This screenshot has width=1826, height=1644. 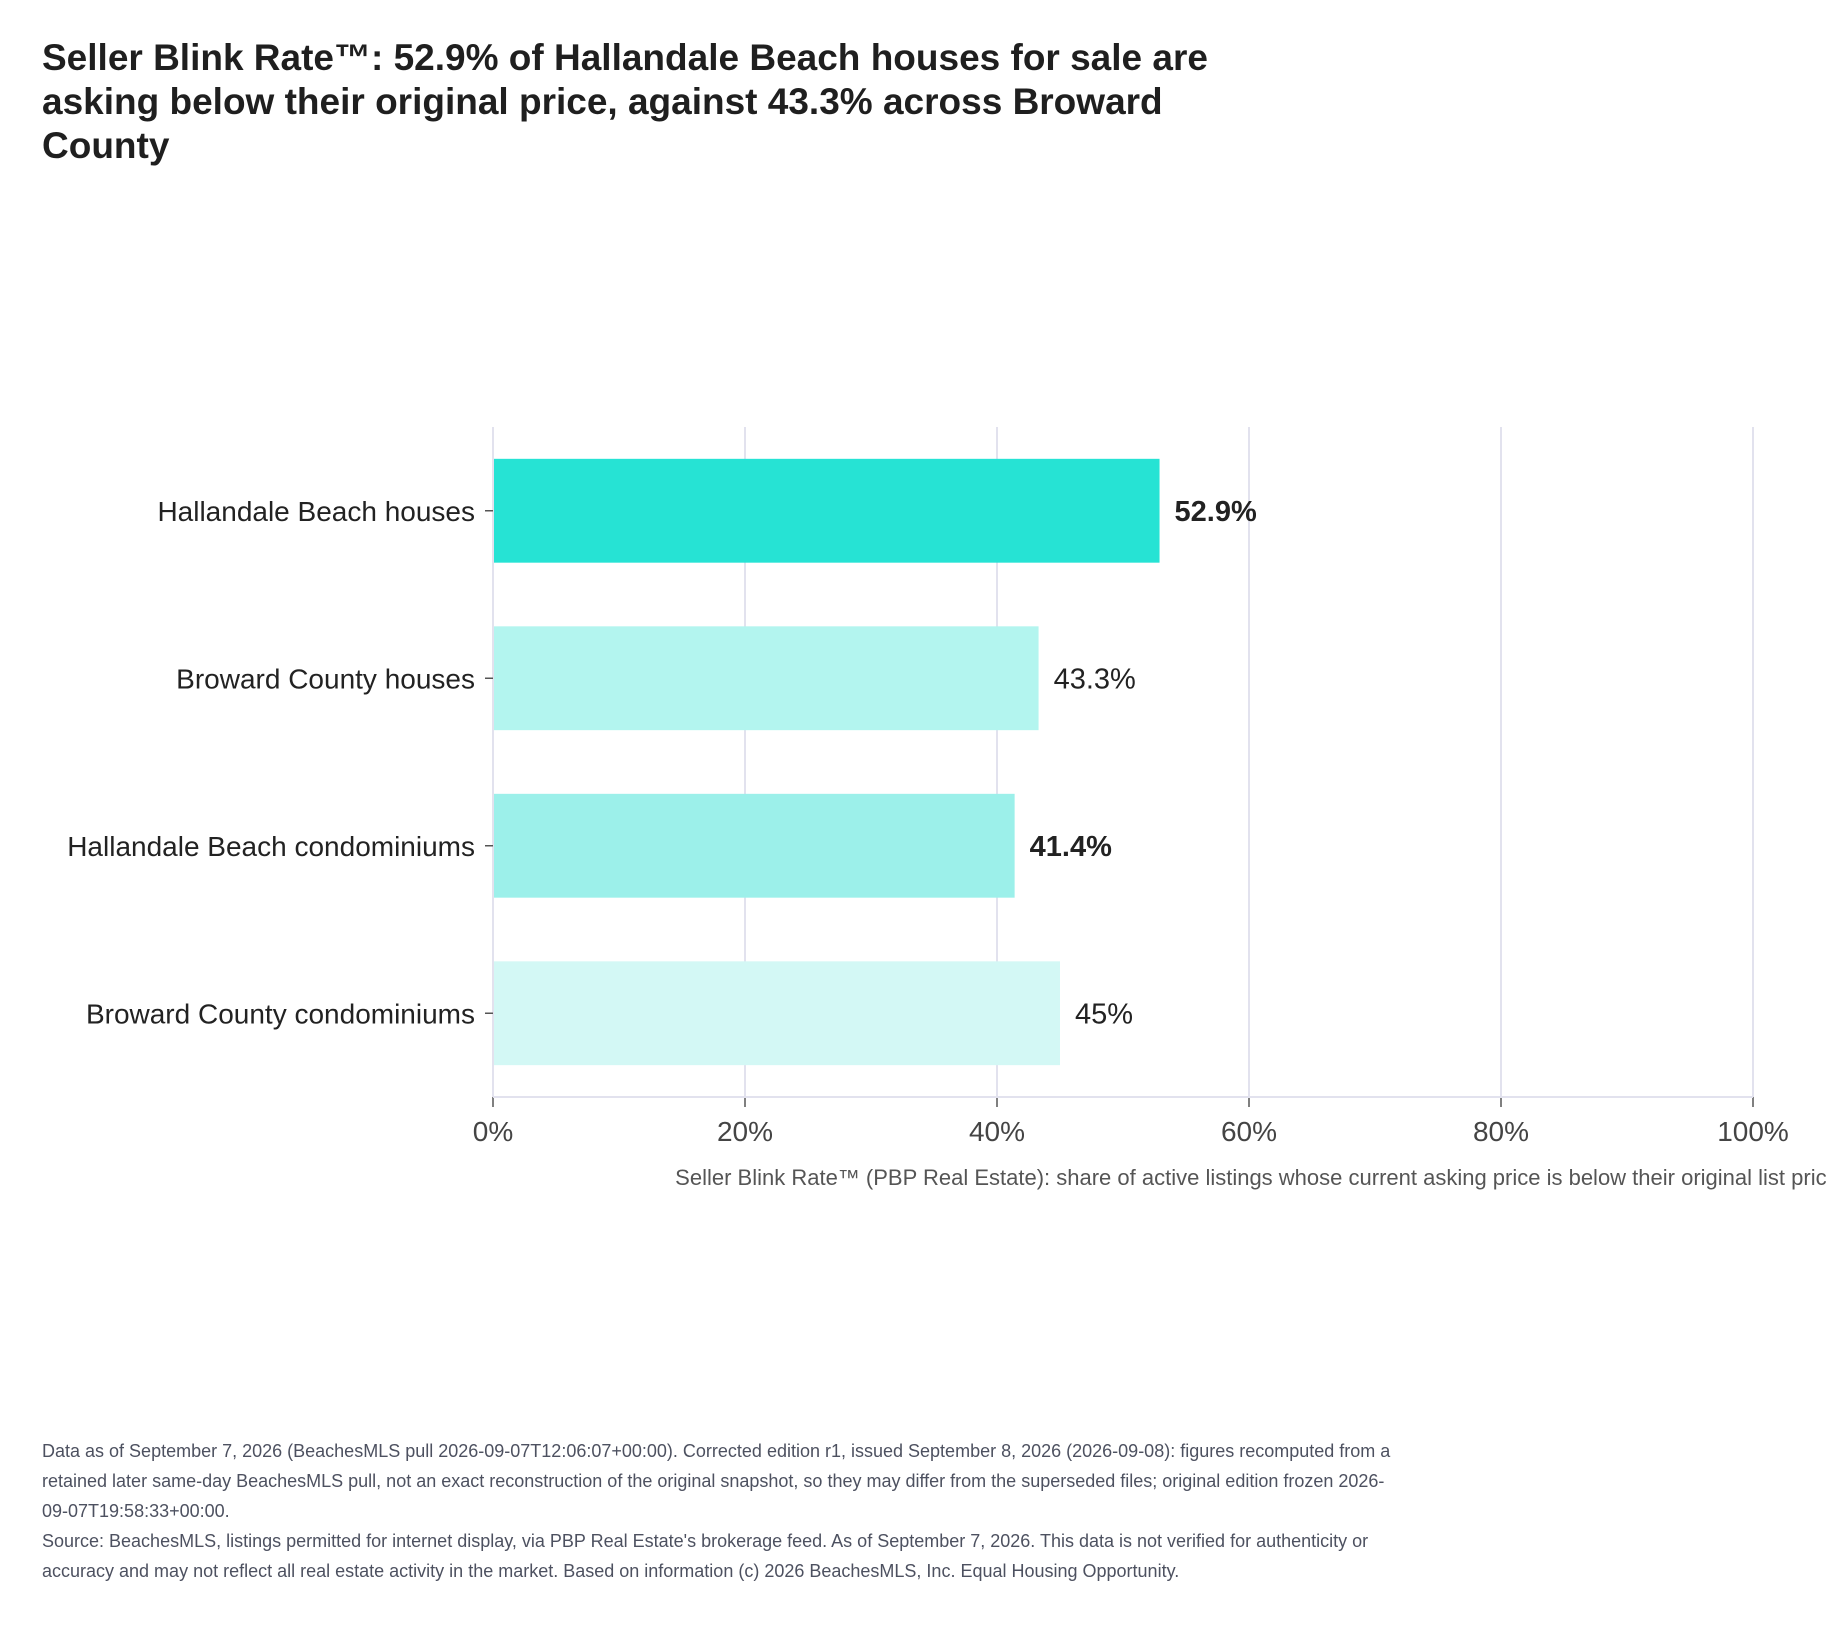 I want to click on category-label: Hallandale Beach houses, so click(x=316, y=511).